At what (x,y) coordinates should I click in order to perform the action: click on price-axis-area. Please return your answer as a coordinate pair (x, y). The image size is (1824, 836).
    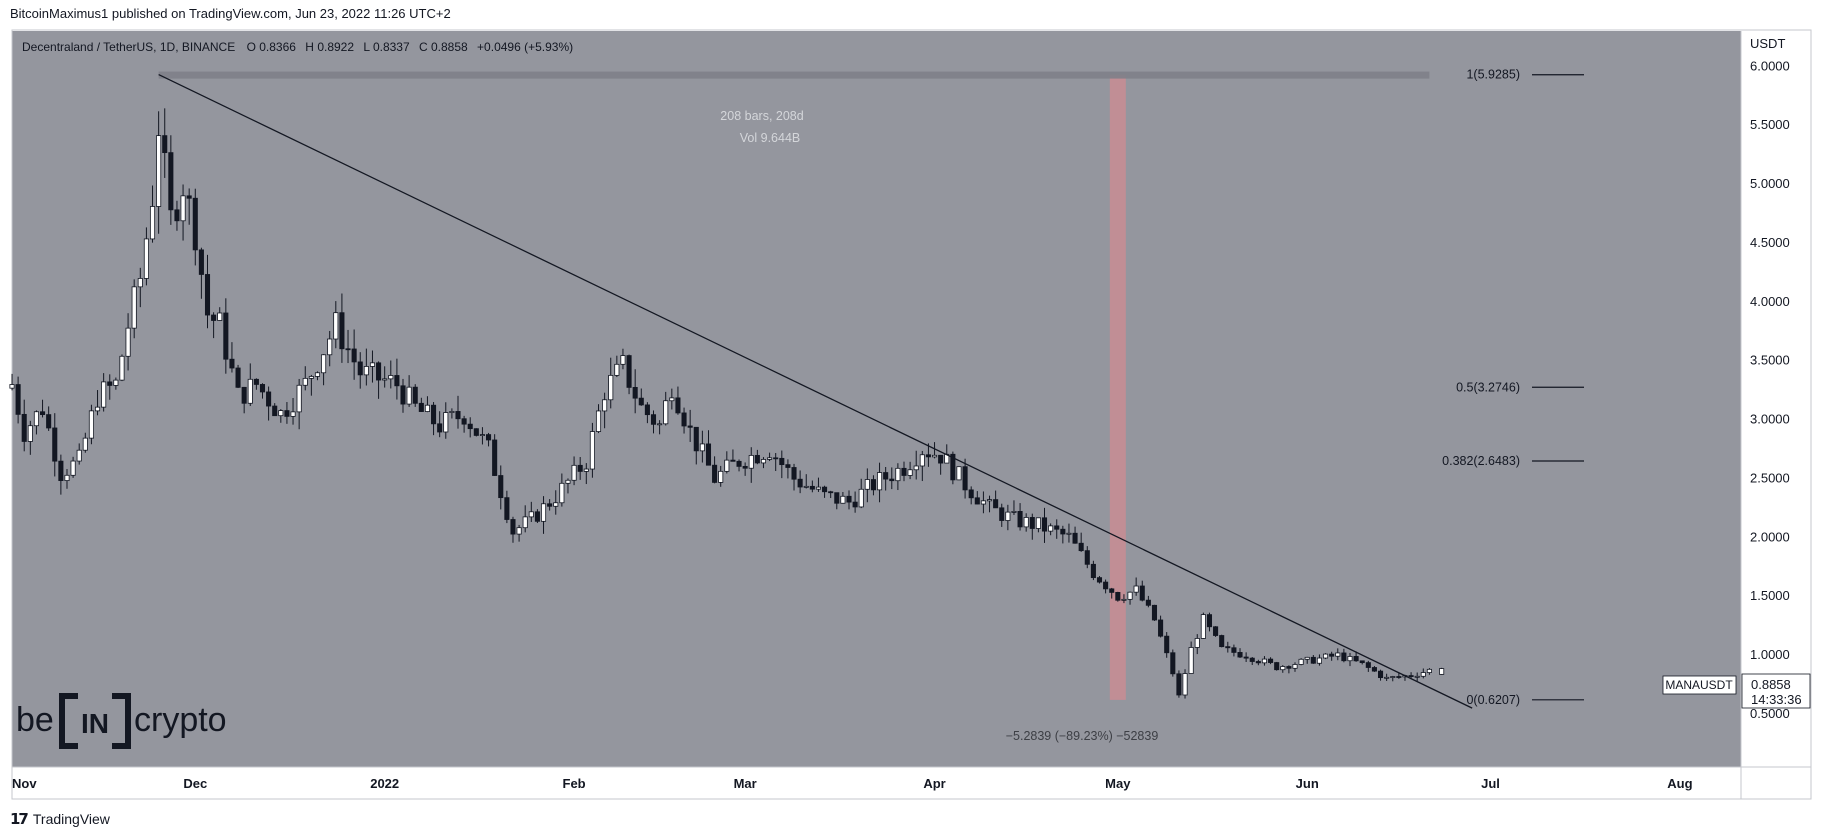
    Looking at the image, I should click on (1776, 399).